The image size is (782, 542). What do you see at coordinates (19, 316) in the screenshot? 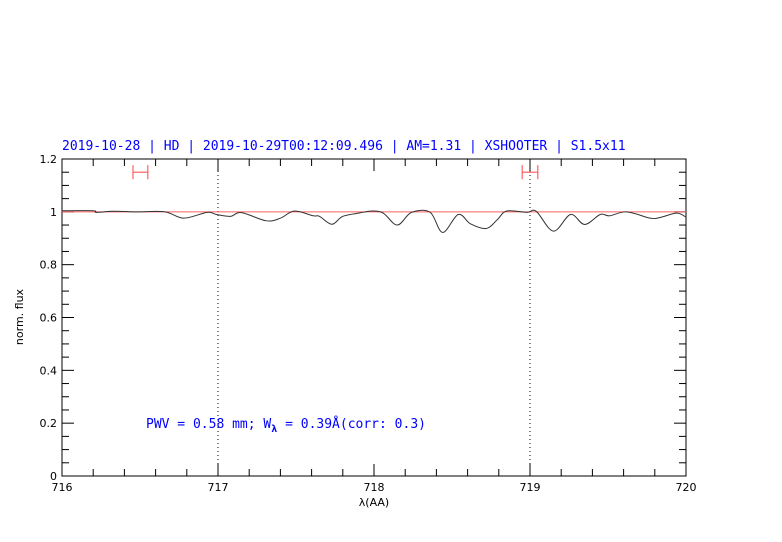
I see `y-axis-label: norm. flux` at bounding box center [19, 316].